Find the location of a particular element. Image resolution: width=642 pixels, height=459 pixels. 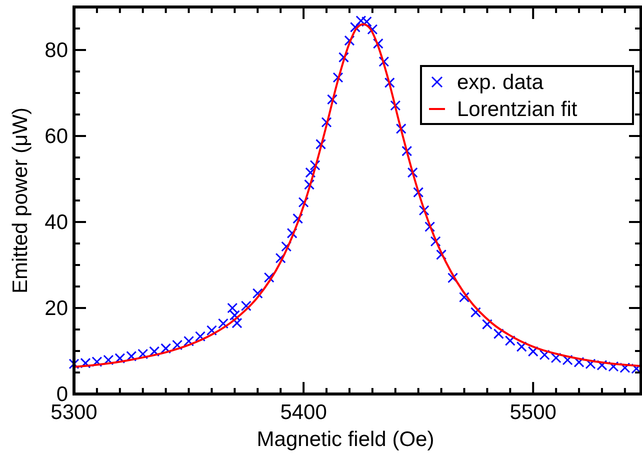

y-axis-title: Emitted power (μW) is located at coordinates (20, 201).